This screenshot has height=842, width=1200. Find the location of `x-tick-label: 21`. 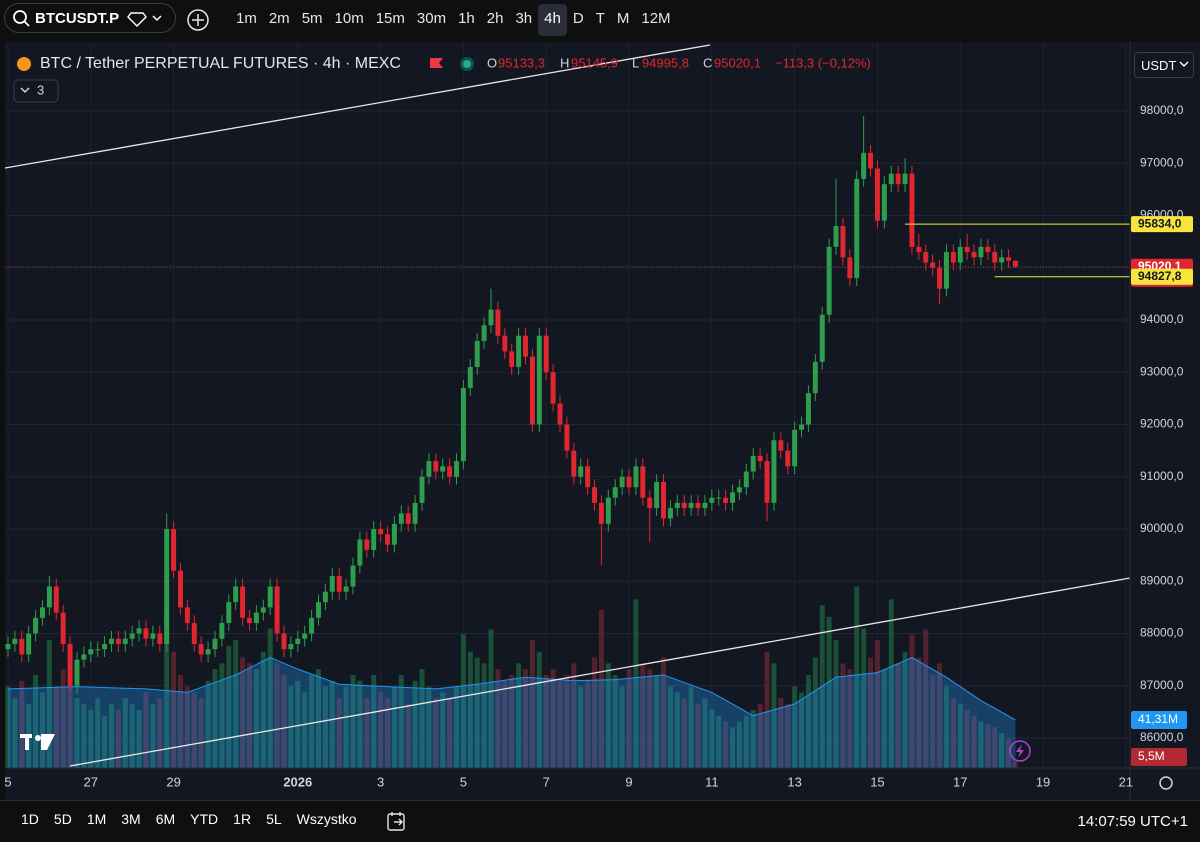

x-tick-label: 21 is located at coordinates (1126, 781).